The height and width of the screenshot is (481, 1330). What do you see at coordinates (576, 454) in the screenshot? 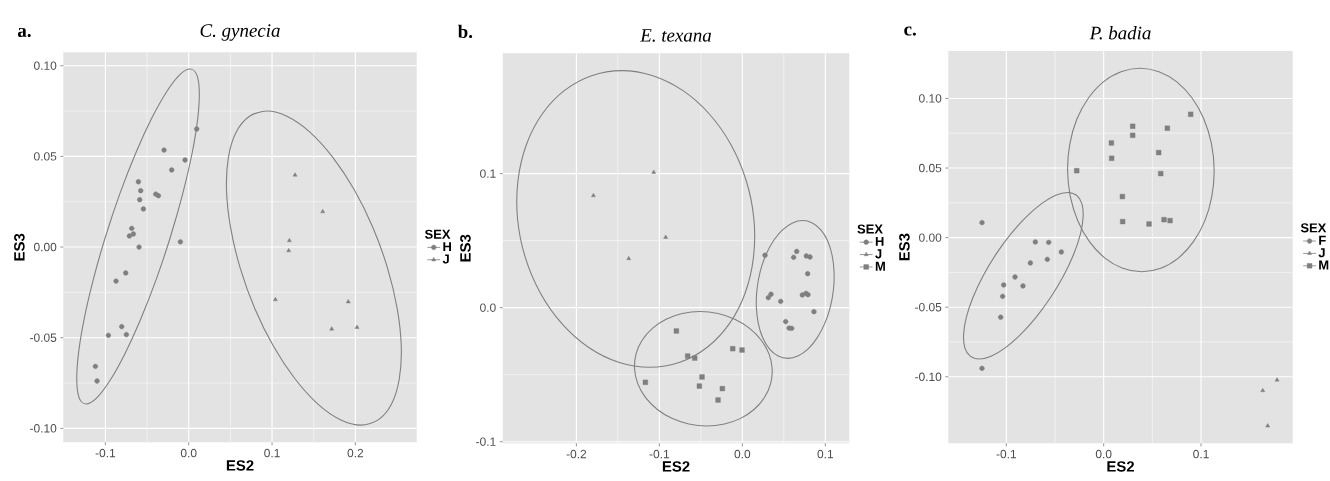
I see `x-tick-label: -0.2` at bounding box center [576, 454].